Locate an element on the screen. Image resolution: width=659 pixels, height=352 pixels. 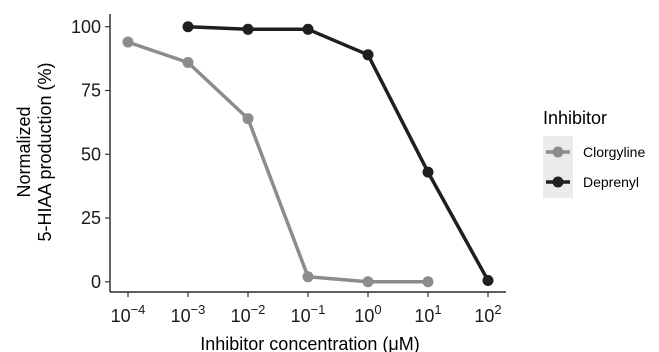
x-tick-label: 10⁻⁴ is located at coordinates (128, 314).